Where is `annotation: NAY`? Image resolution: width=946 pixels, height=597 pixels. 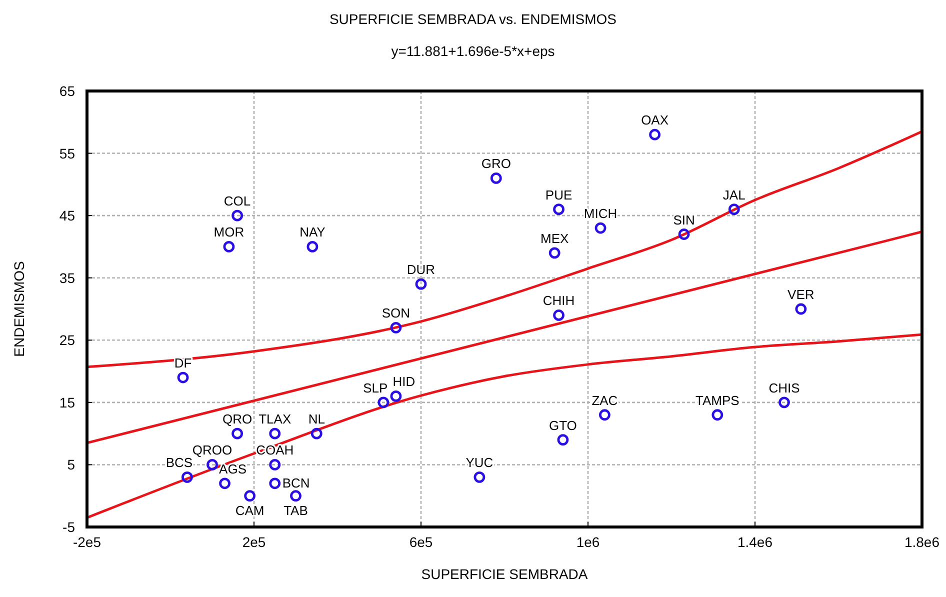
annotation: NAY is located at coordinates (313, 232).